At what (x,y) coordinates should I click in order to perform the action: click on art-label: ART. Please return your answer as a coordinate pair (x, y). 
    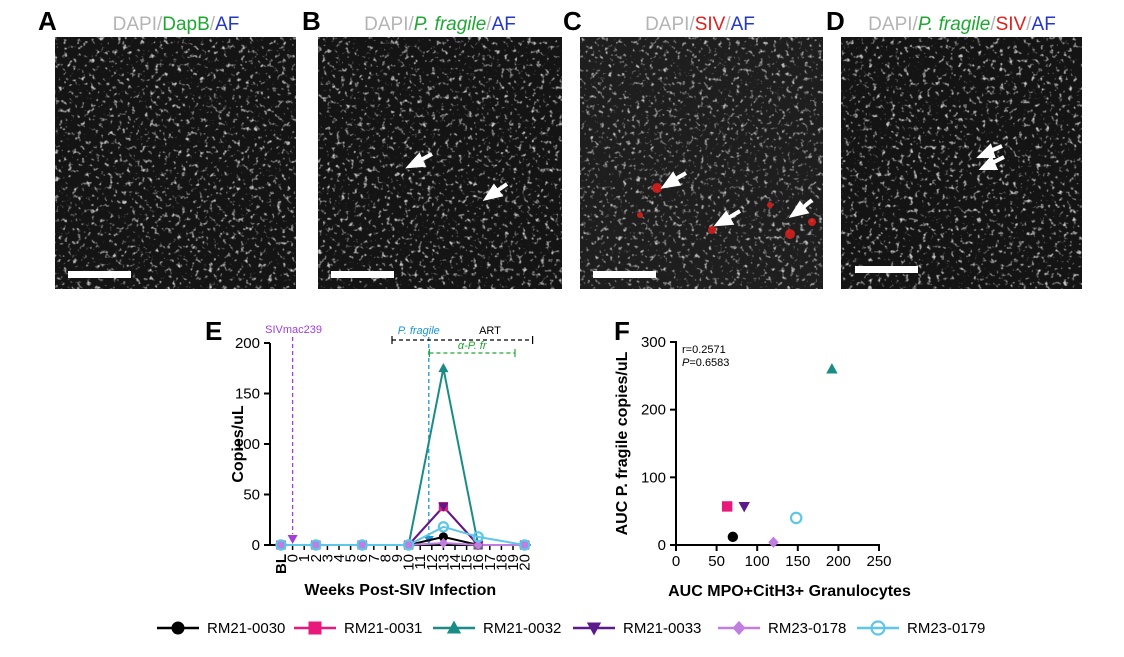
    Looking at the image, I should click on (490, 331).